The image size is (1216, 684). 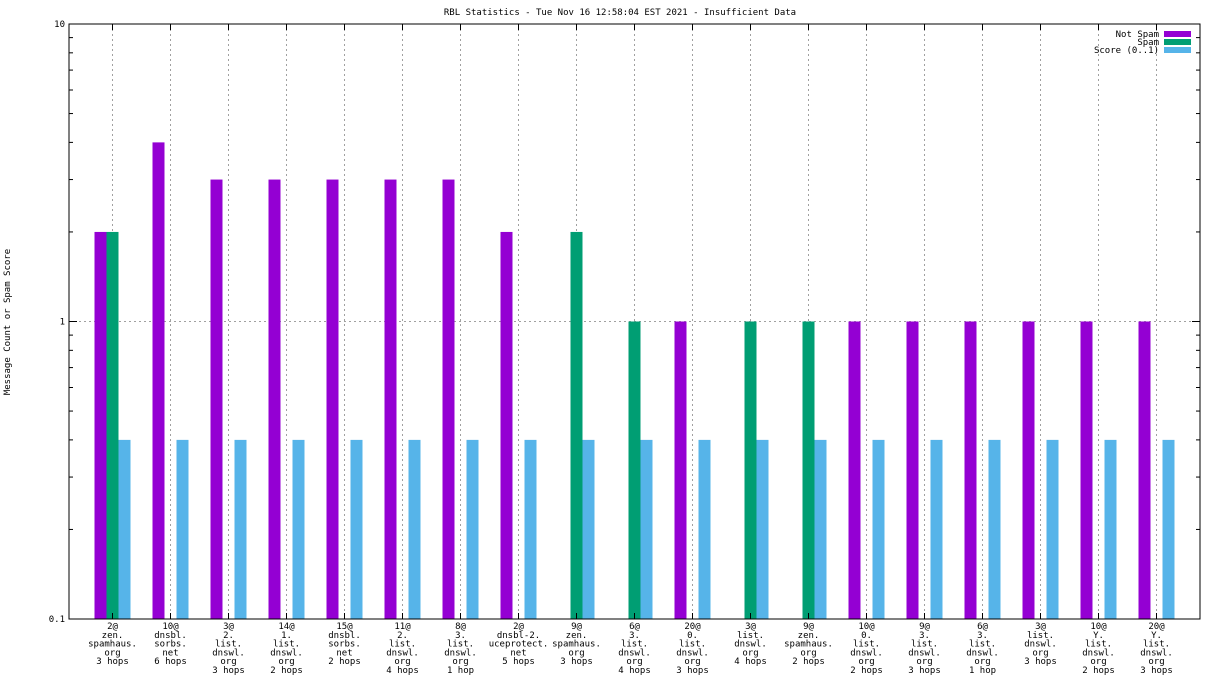 What do you see at coordinates (170, 662) in the screenshot?
I see `x-tick-label-line: 6 hops` at bounding box center [170, 662].